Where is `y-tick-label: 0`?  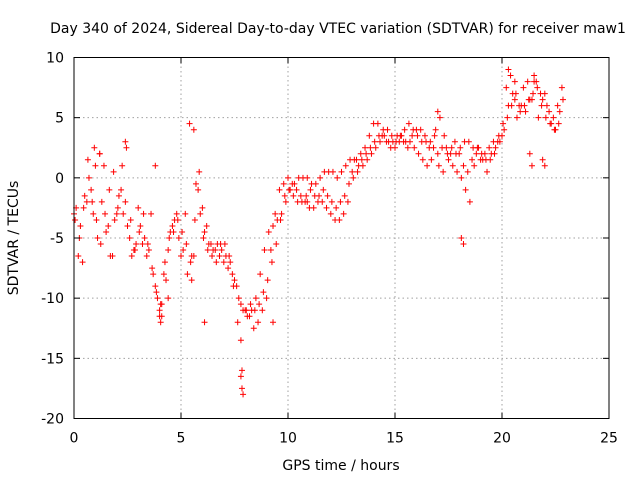 y-tick-label: 0 is located at coordinates (59, 179).